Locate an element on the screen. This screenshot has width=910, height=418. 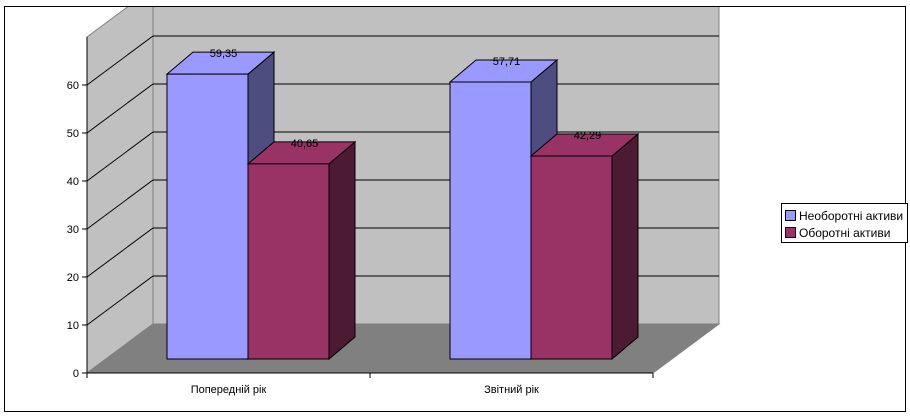
data-label: 59,35 is located at coordinates (224, 54).